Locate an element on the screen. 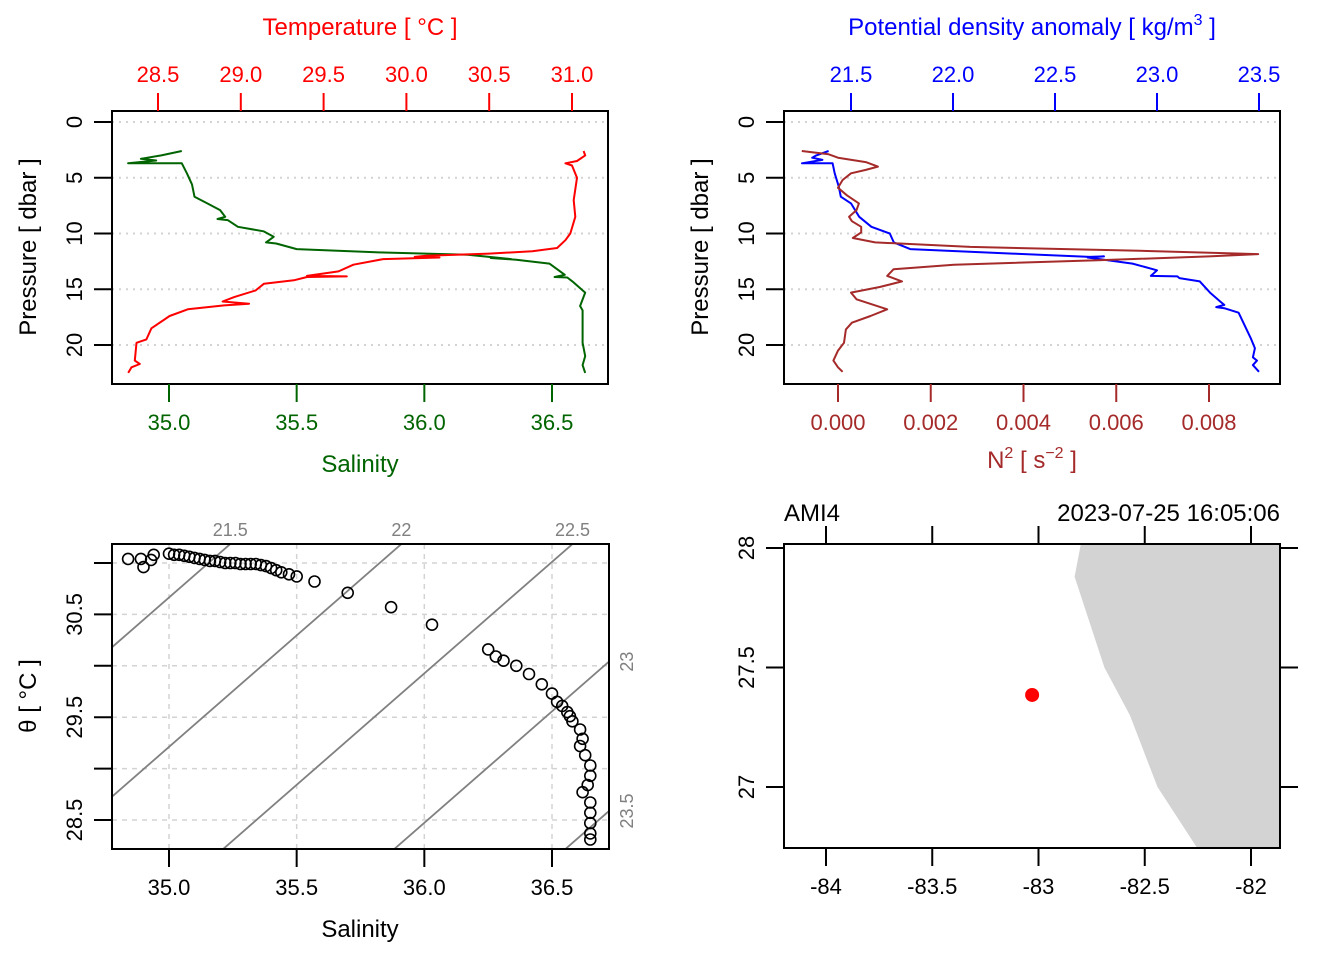 This screenshot has height=960, width=1344. temperature-axis-tick-label: 30.5 is located at coordinates (489, 74).